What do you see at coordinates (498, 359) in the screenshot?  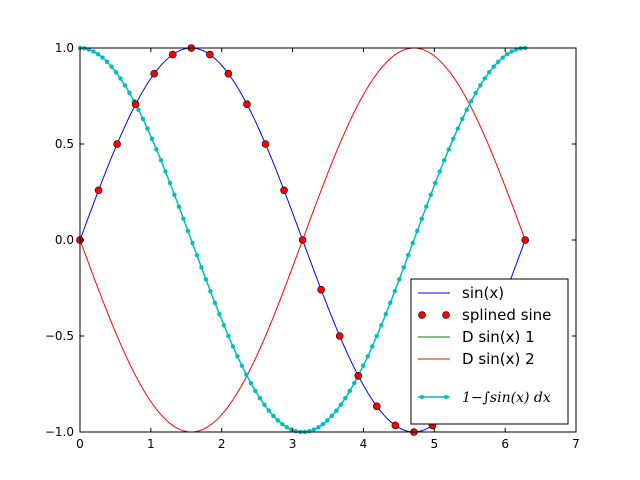 I see `legend-label-d2: D sin(x) 2` at bounding box center [498, 359].